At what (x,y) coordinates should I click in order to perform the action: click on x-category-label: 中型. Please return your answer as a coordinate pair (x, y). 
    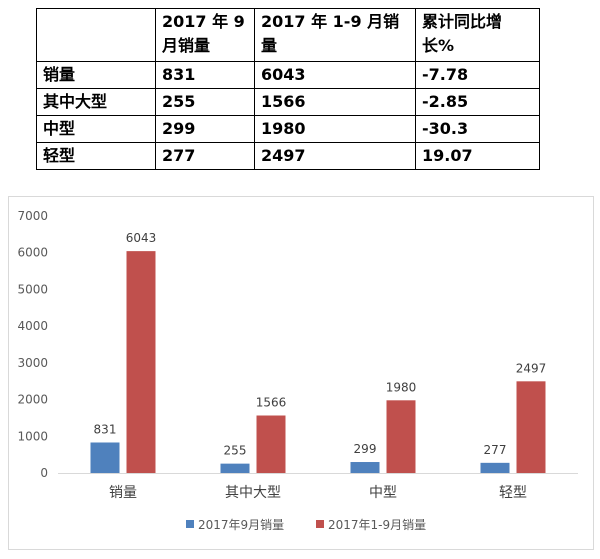
    Looking at the image, I should click on (383, 493).